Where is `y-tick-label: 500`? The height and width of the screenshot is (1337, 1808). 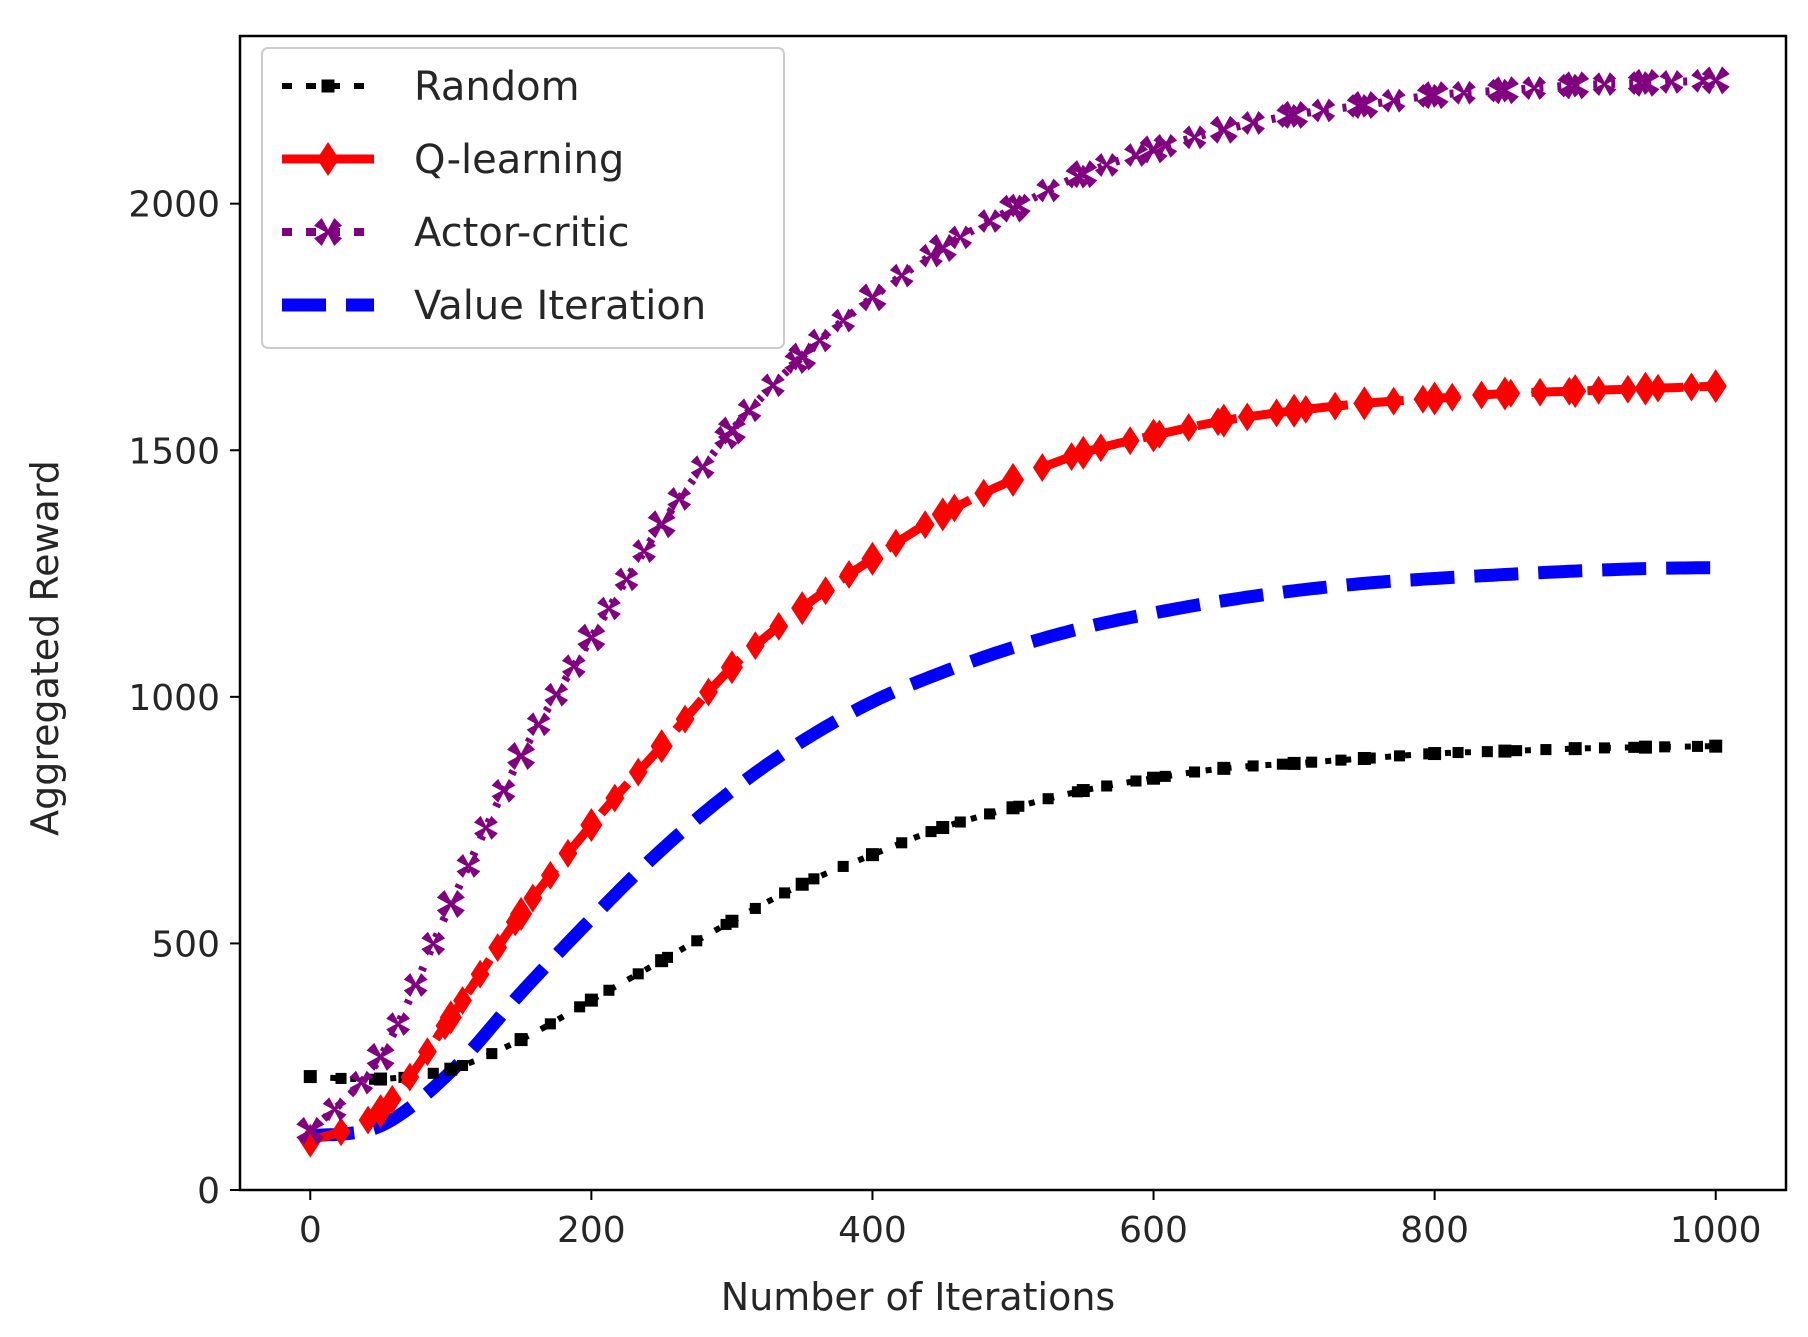
y-tick-label: 500 is located at coordinates (185, 944).